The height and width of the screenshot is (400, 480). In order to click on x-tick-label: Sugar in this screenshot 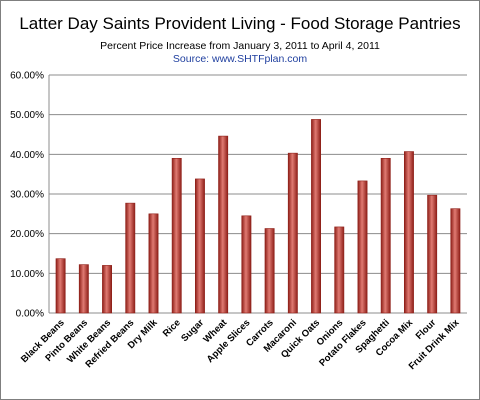, I will do `click(192, 330)`.